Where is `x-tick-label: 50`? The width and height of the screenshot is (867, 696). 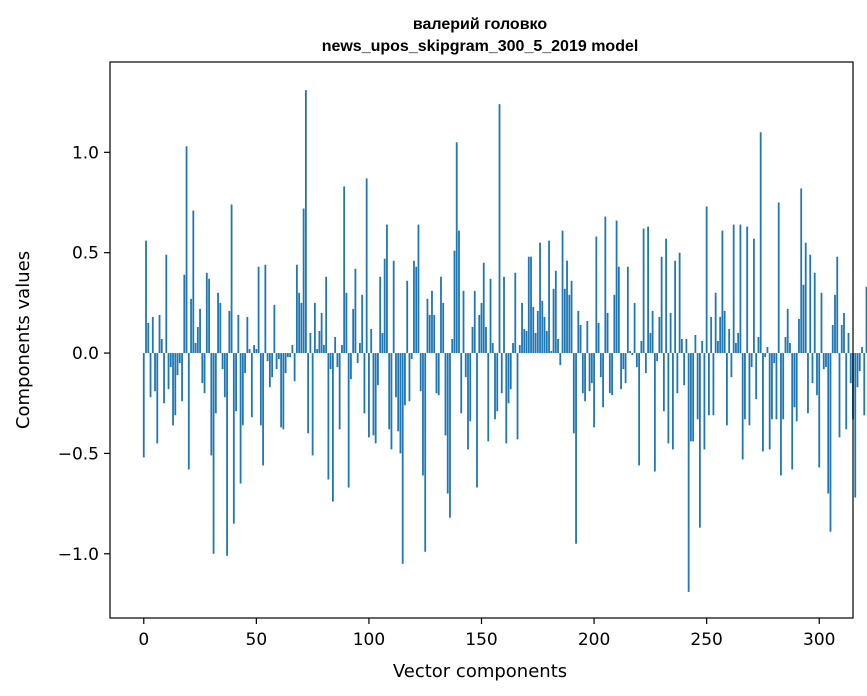
x-tick-label: 50 is located at coordinates (257, 640).